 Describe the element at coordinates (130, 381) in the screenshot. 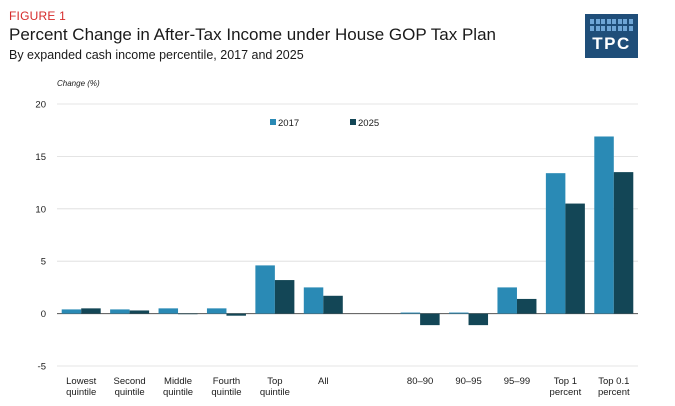

I see `x-tick-label: Second` at that location.